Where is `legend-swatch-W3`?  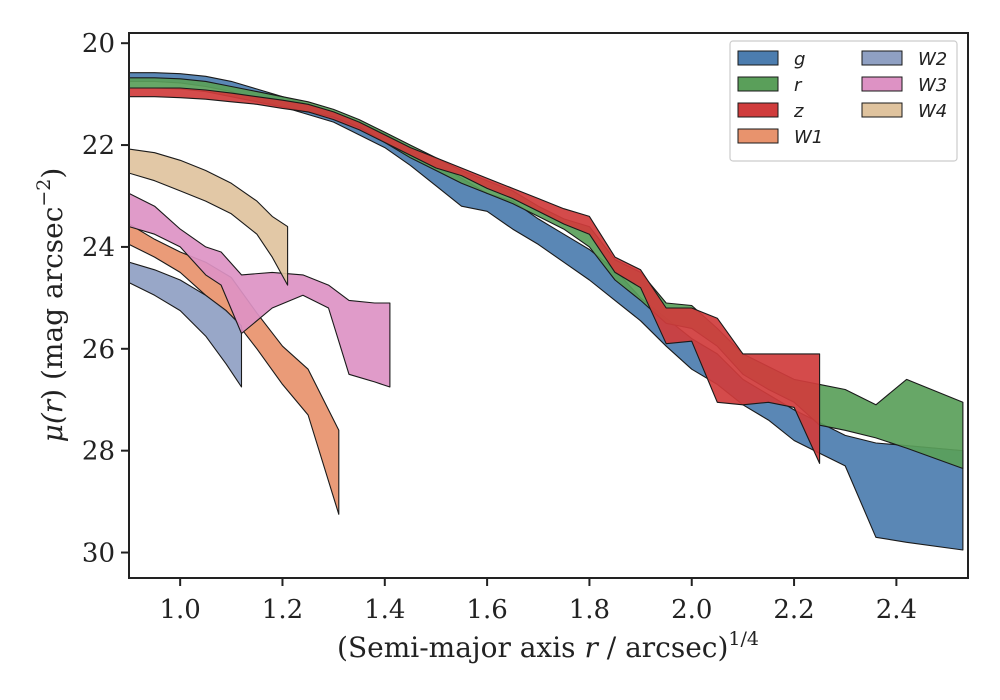
legend-swatch-W3 is located at coordinates (882, 84).